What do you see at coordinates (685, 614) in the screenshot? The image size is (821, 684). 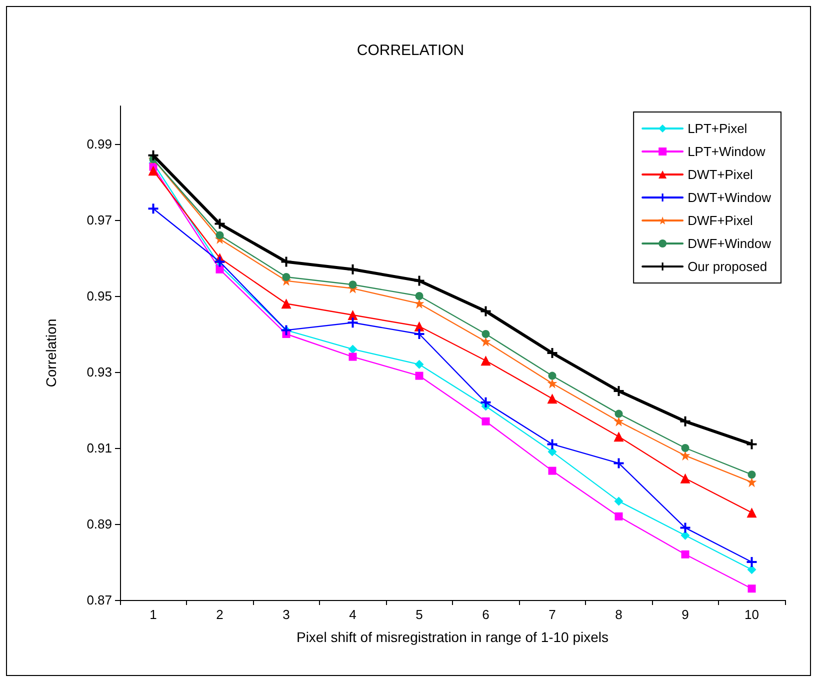 I see `x-tick-label: 9` at bounding box center [685, 614].